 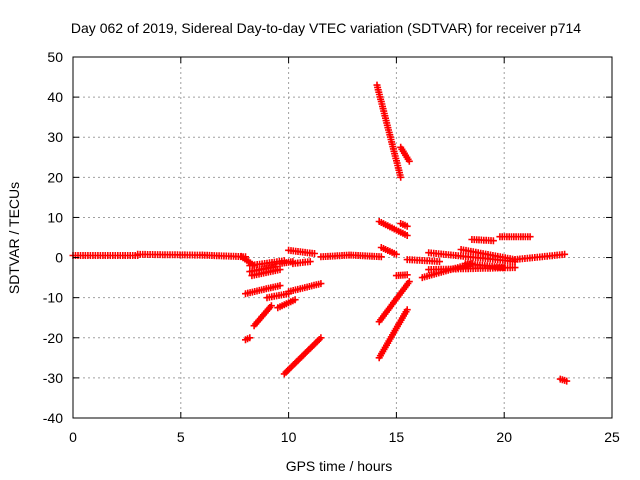 I want to click on y-tick-label: 50, so click(x=55, y=57).